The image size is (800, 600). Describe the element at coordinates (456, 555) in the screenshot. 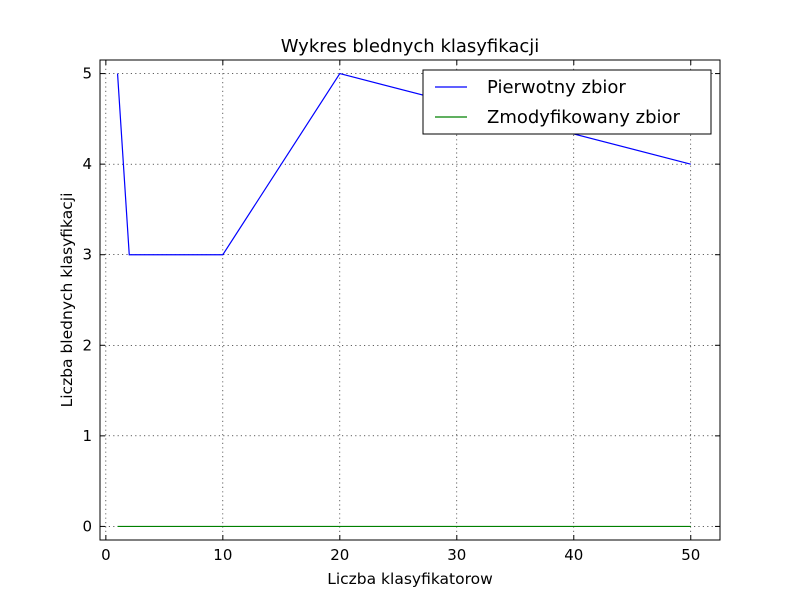

I see `x-tick-label: 30` at that location.